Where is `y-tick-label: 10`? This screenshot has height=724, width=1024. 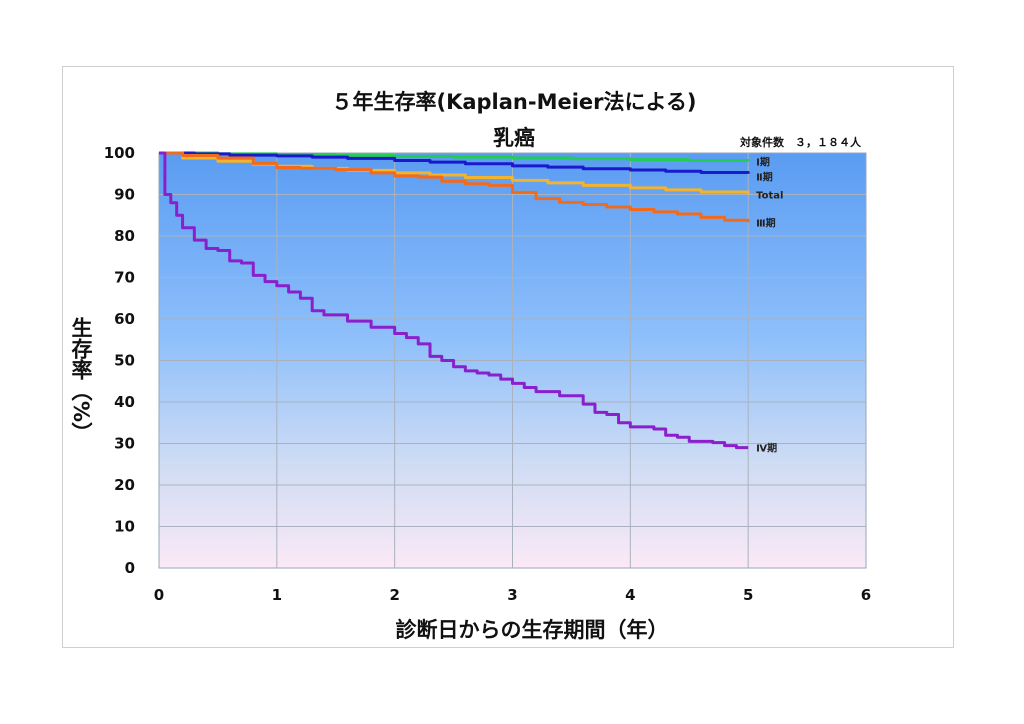
y-tick-label: 10 is located at coordinates (124, 527).